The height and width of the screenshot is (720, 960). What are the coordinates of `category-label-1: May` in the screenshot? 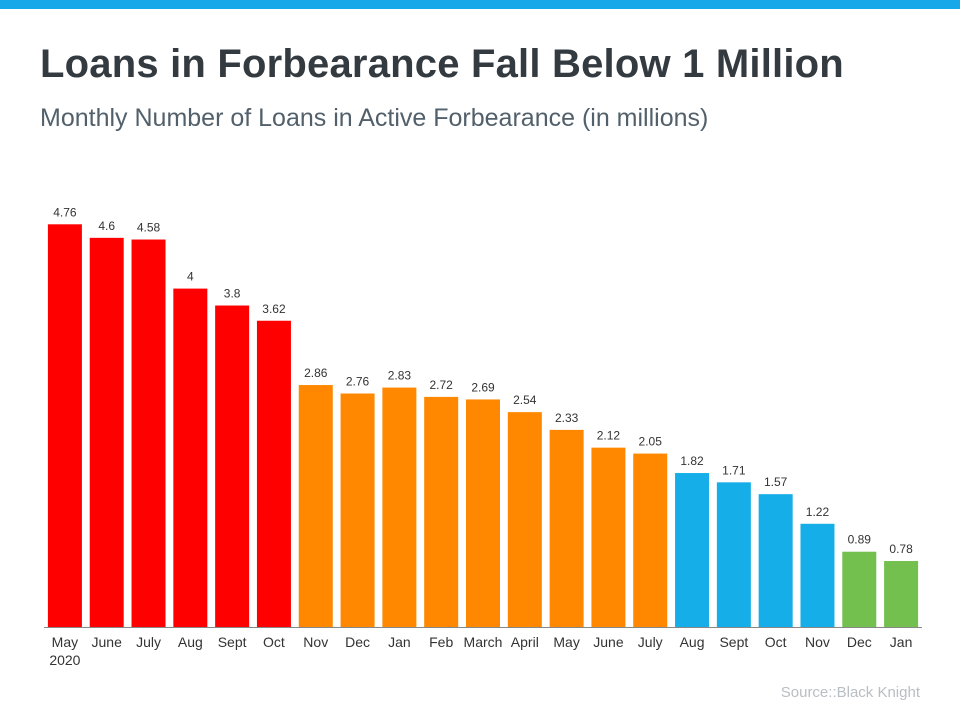 It's located at (65, 642).